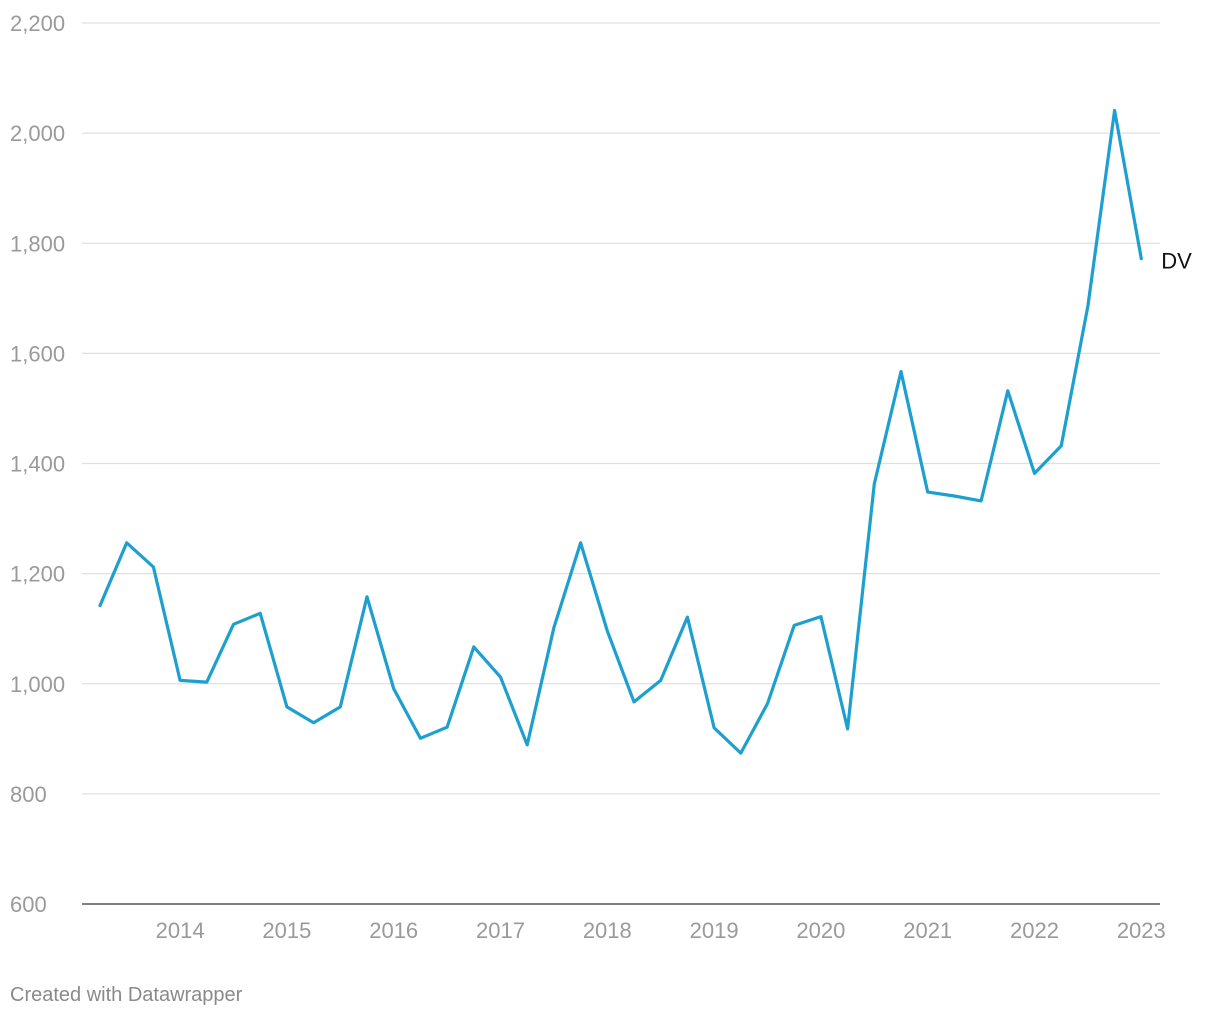  Describe the element at coordinates (1141, 930) in the screenshot. I see `x-tick-label: 2023` at that location.